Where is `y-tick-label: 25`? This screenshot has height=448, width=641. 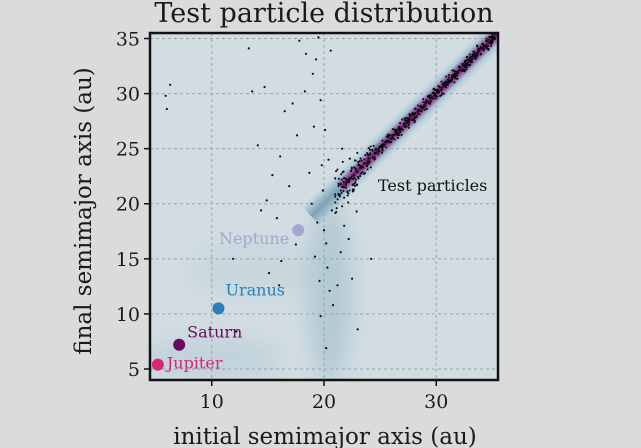 y-tick-label: 25 is located at coordinates (128, 150).